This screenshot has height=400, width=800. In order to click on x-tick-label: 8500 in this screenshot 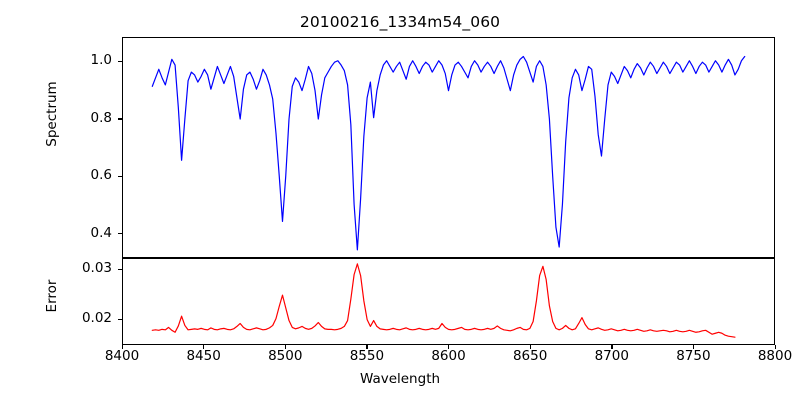, I will do `click(285, 356)`.